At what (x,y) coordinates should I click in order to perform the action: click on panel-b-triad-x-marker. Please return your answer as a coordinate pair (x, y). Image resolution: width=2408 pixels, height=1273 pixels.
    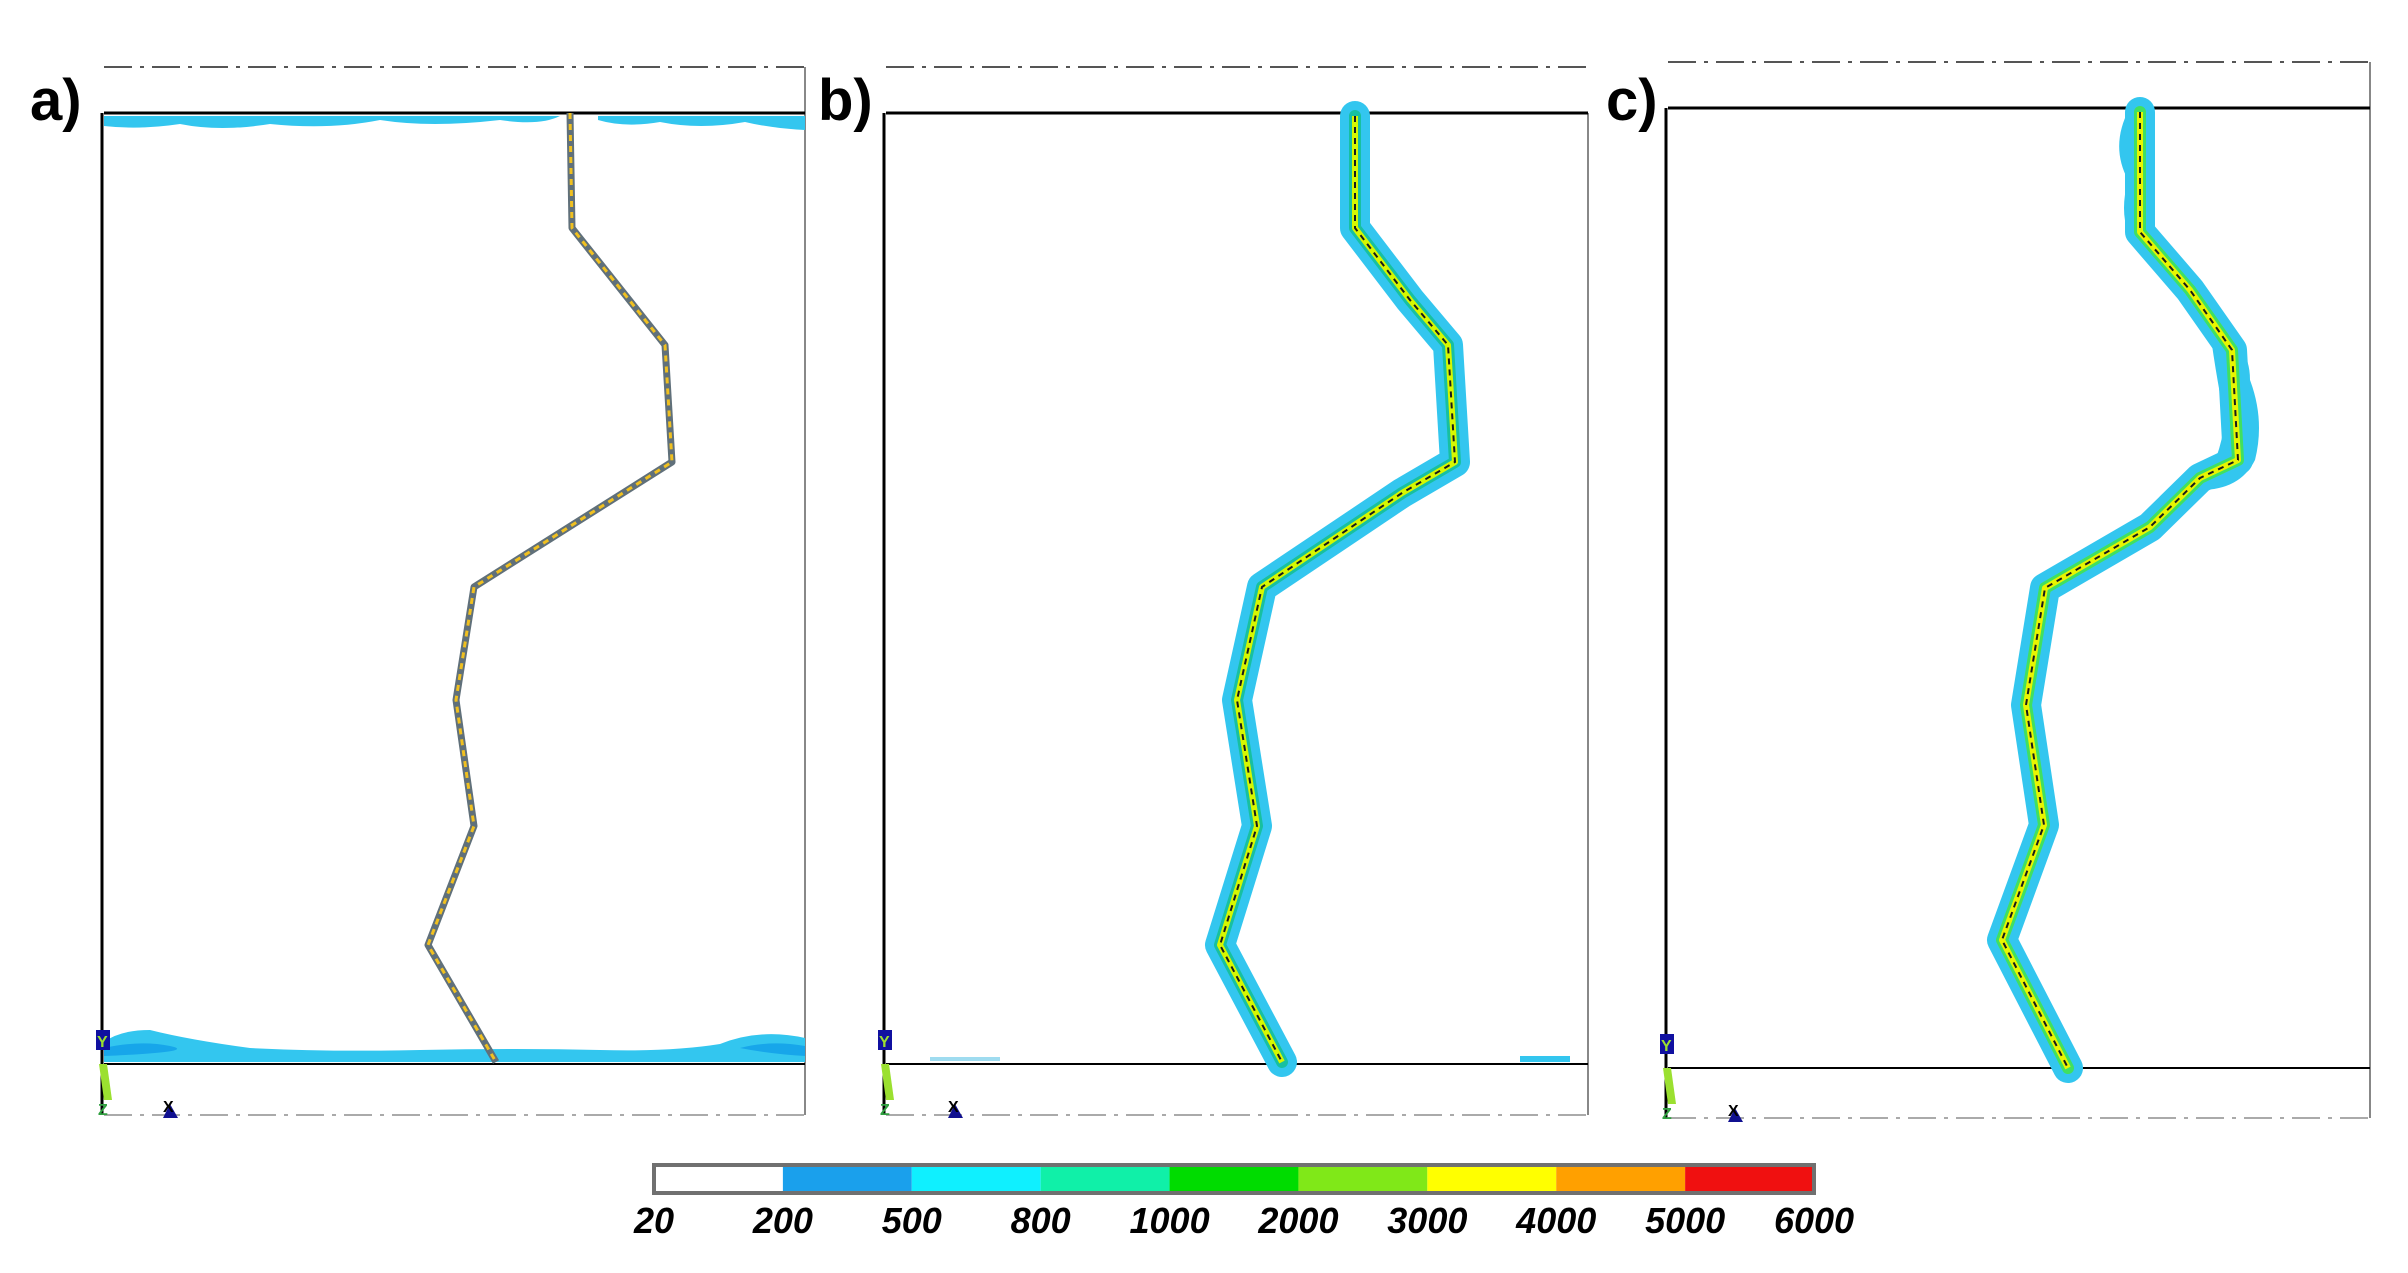
    Looking at the image, I should click on (955, 1111).